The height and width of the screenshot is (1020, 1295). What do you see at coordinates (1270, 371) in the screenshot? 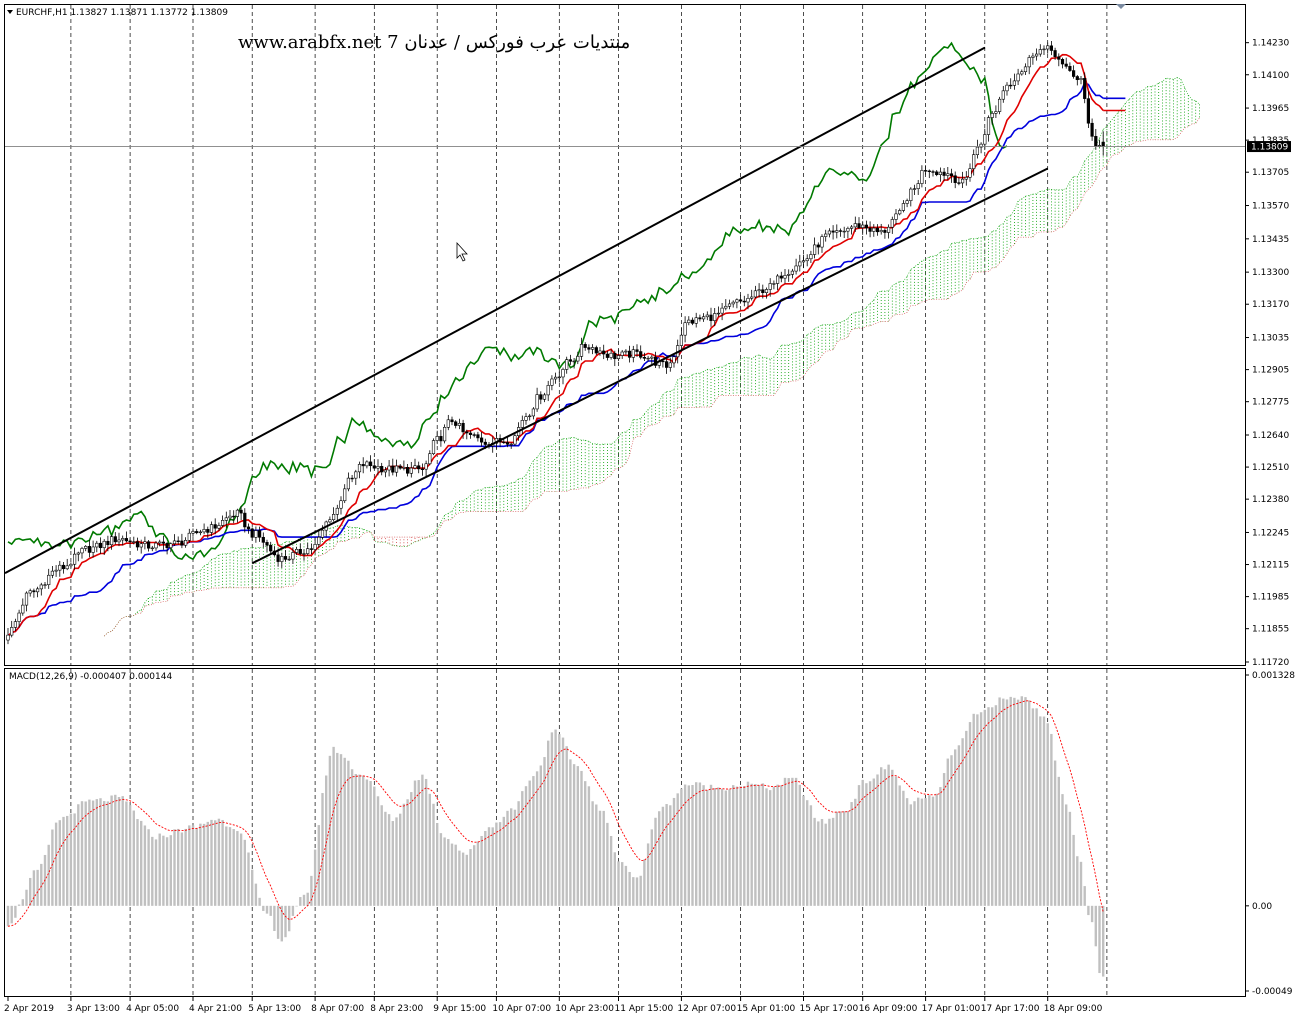
I see `y-tick-label: 1.12905` at bounding box center [1270, 371].